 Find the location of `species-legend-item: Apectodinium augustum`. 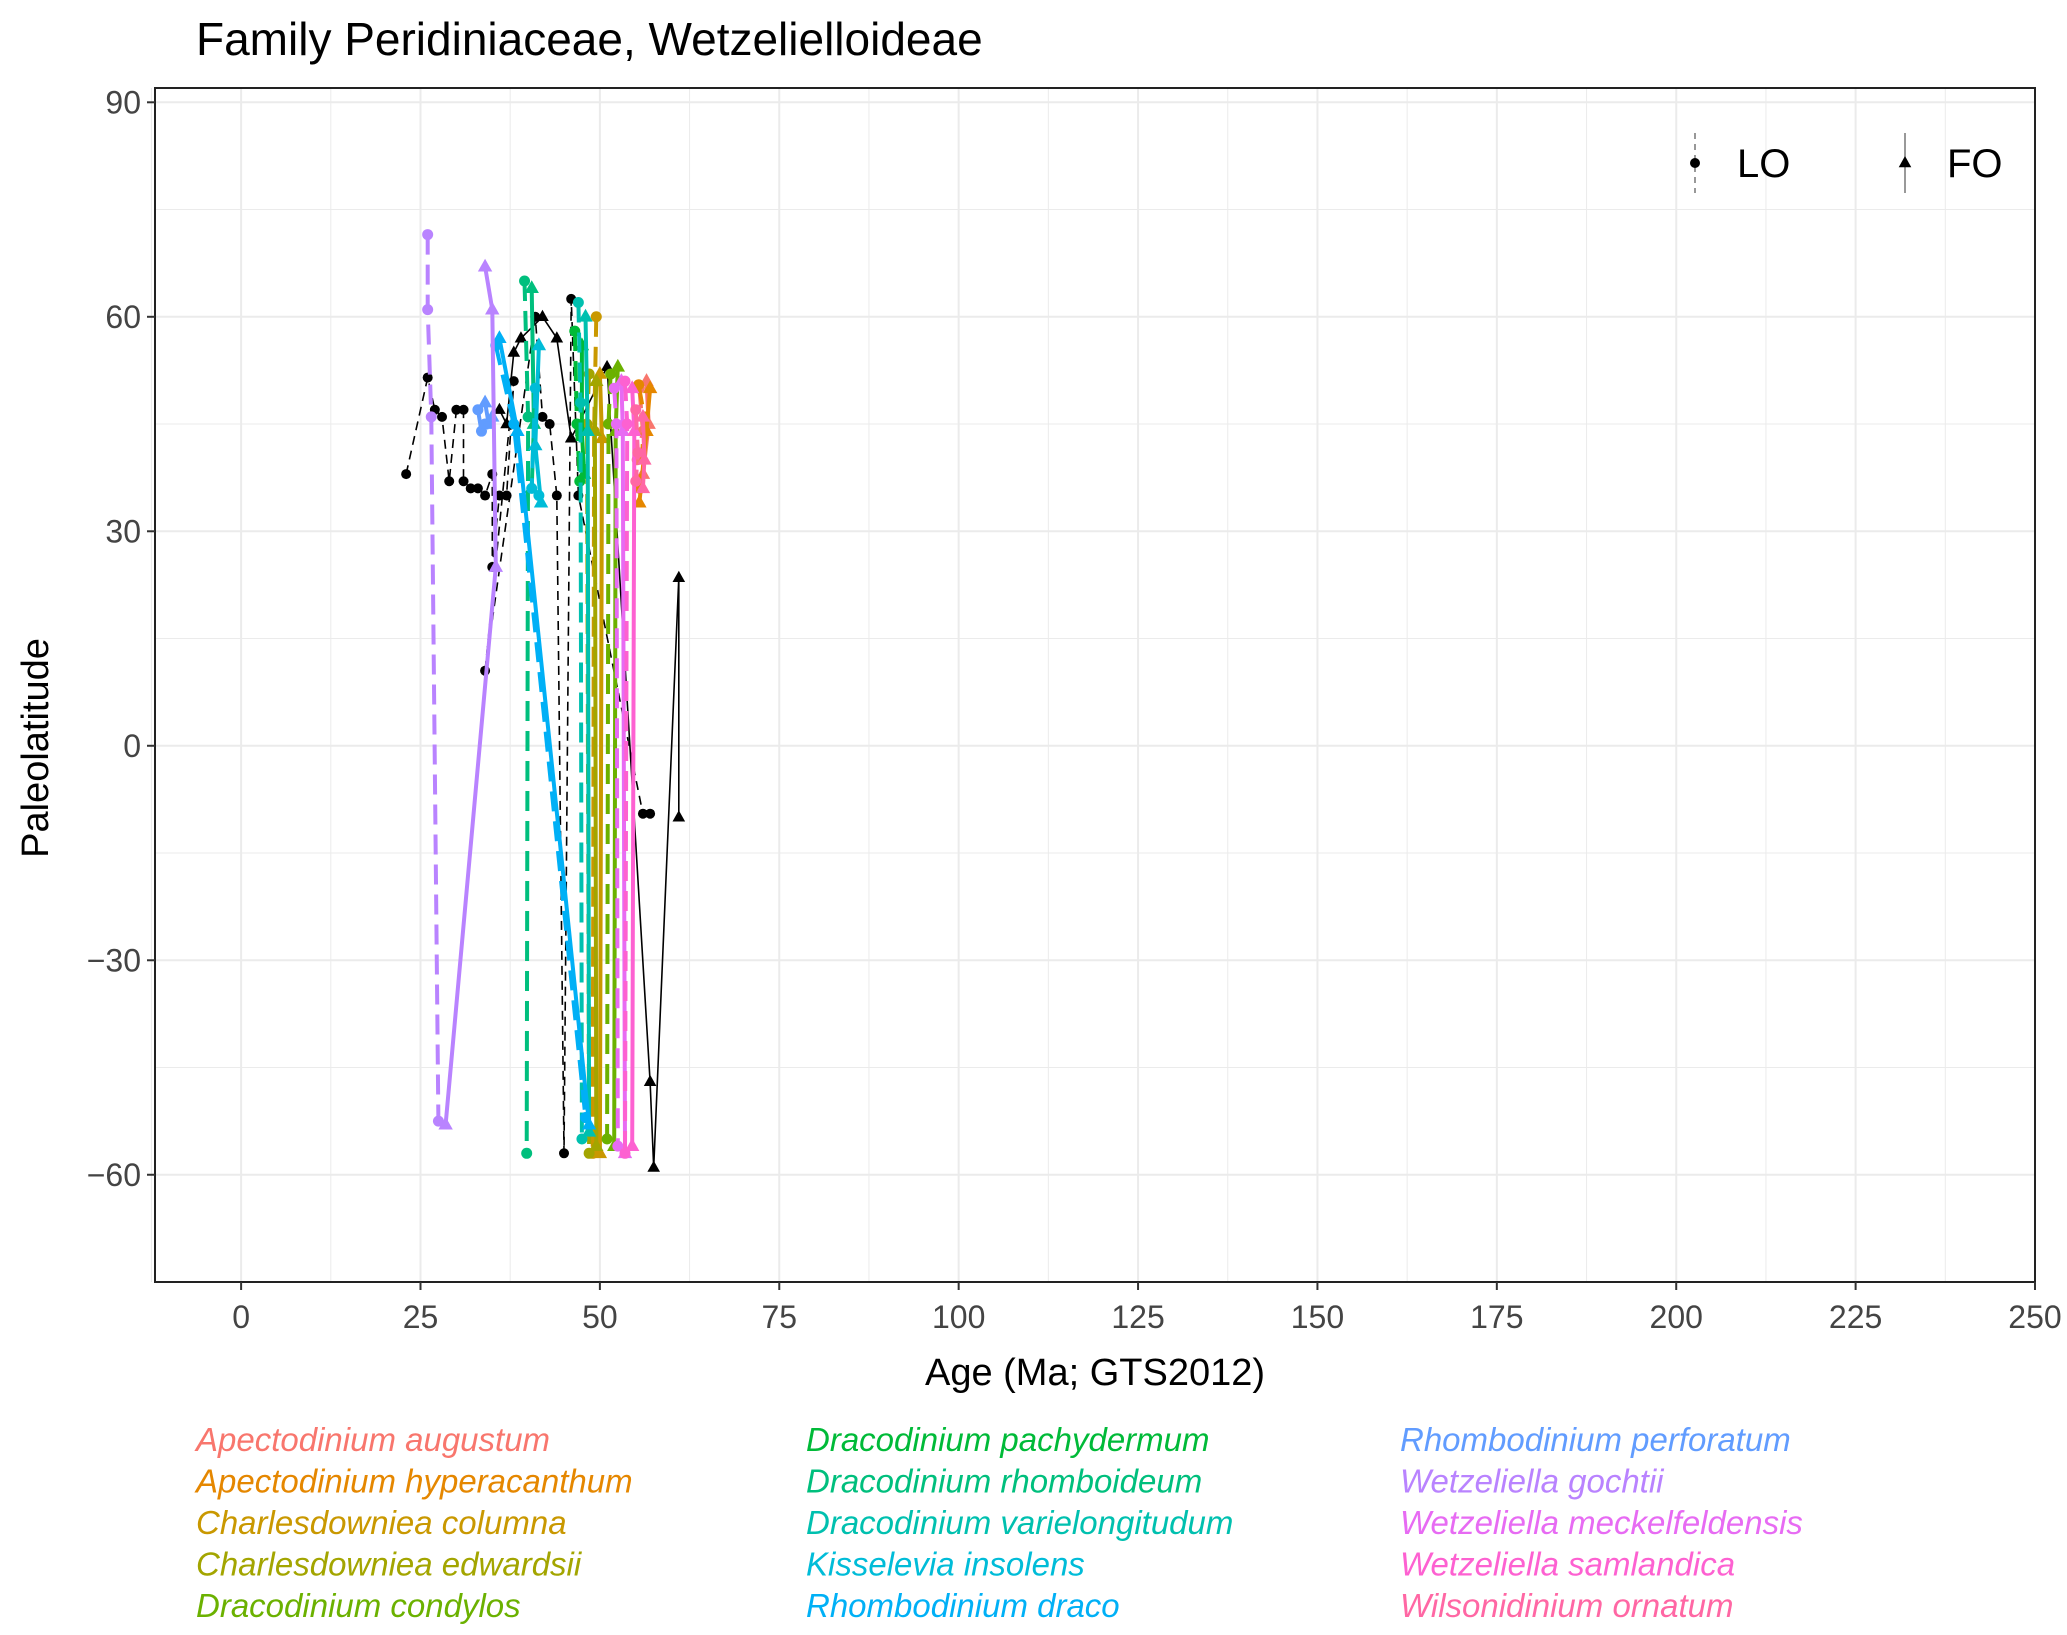

species-legend-item: Apectodinium augustum is located at coordinates (372, 1439).